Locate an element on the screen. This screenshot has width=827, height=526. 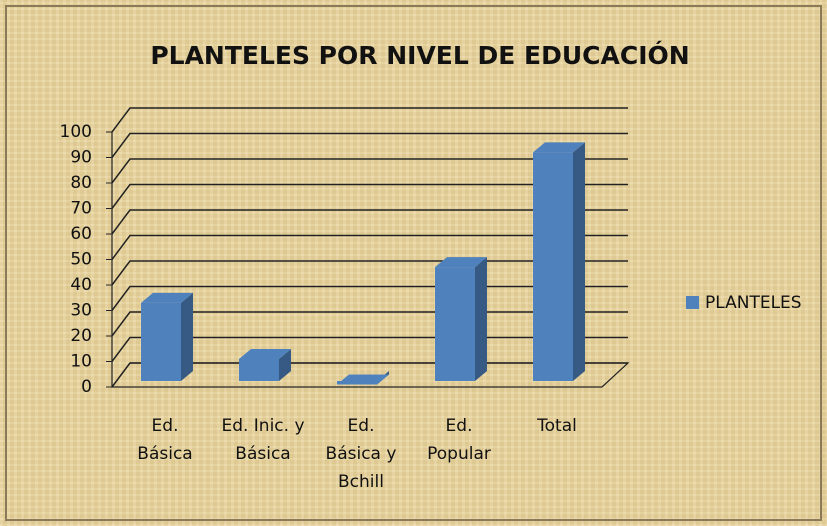
y-tick-label: 100 is located at coordinates (76, 132).